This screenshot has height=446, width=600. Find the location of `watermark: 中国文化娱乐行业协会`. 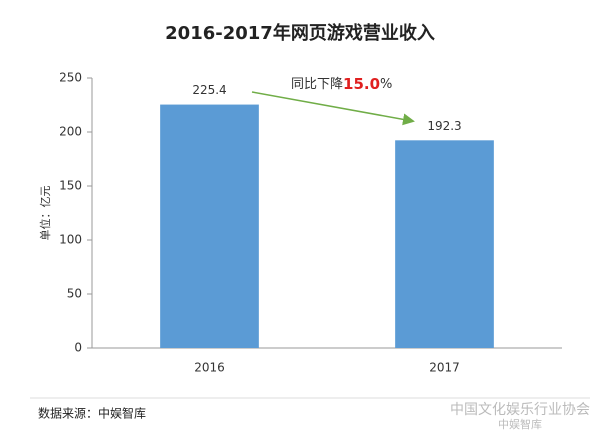

watermark: 中国文化娱乐行业协会 is located at coordinates (520, 410).